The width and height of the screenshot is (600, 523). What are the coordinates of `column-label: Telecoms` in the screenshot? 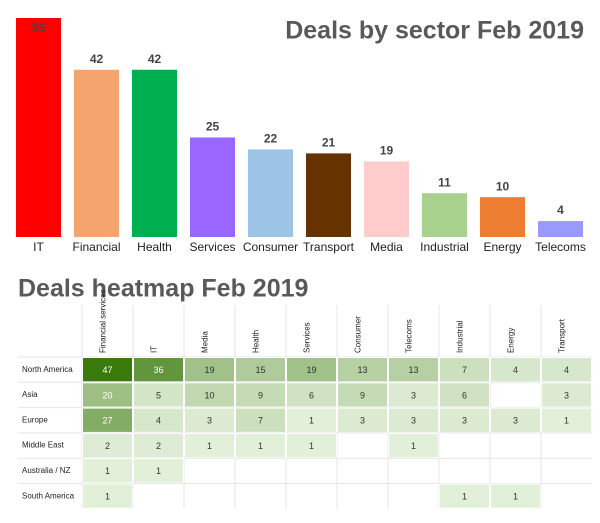 It's located at (409, 336).